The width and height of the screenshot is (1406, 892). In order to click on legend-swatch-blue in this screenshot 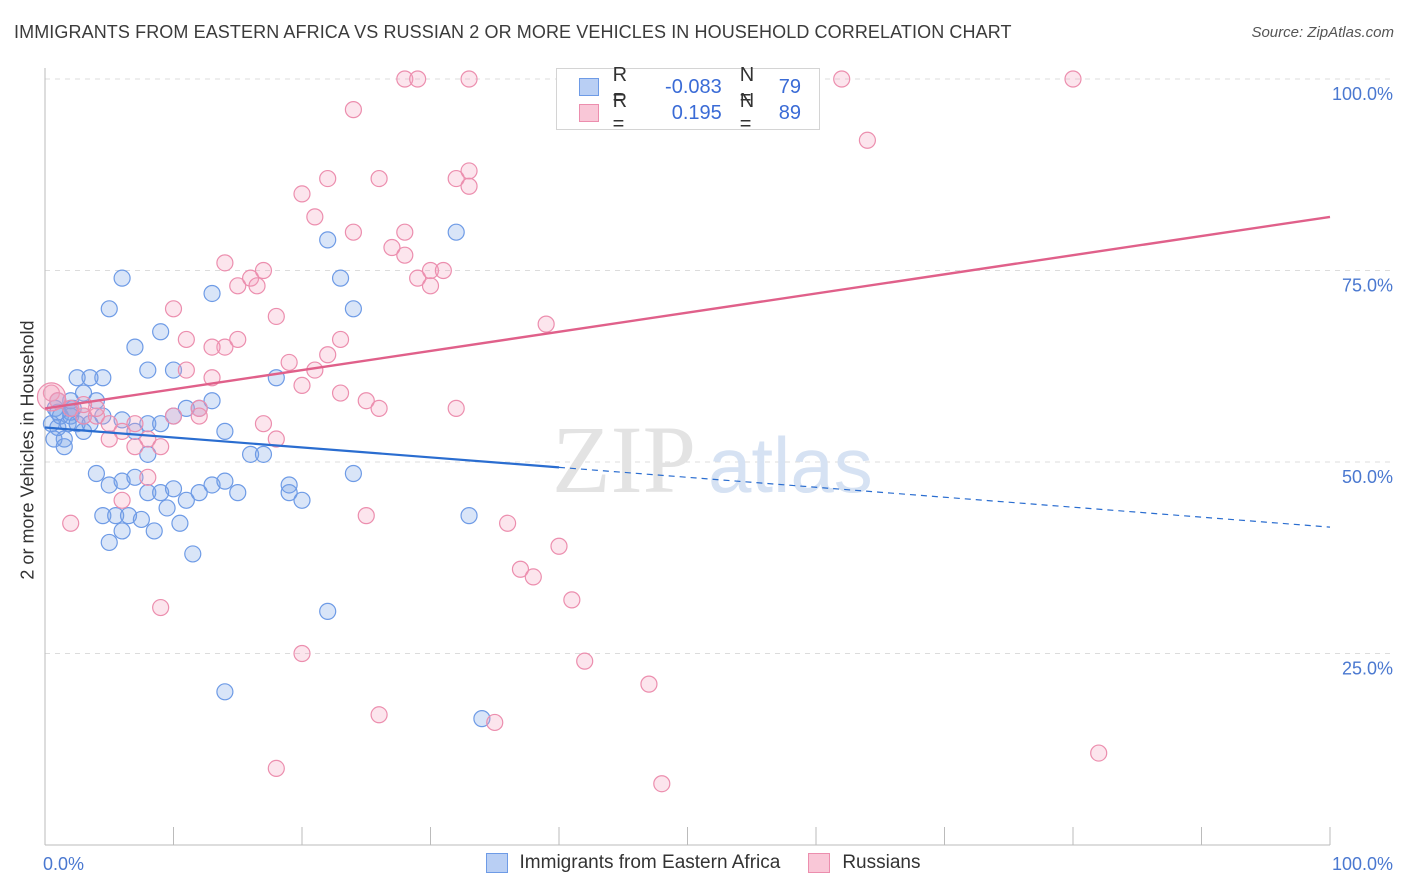, I will do `click(589, 87)`.